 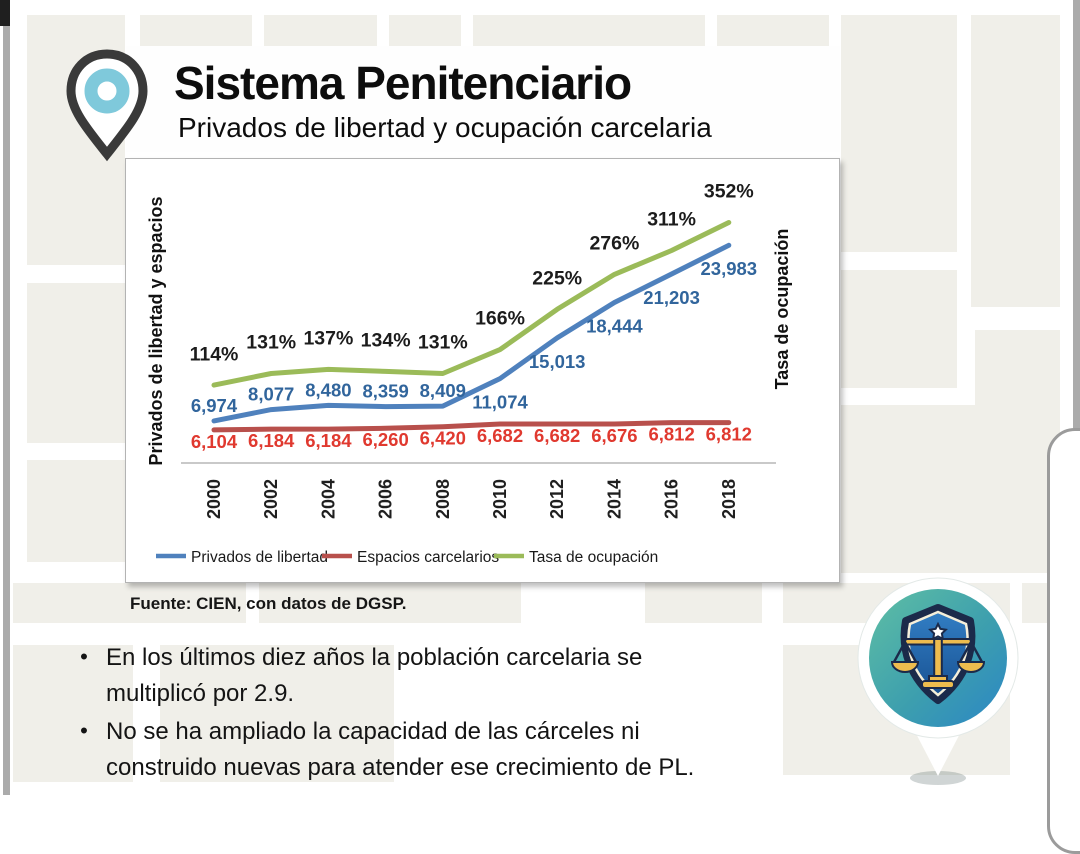 I want to click on x-tick-label: 2006, so click(x=386, y=499).